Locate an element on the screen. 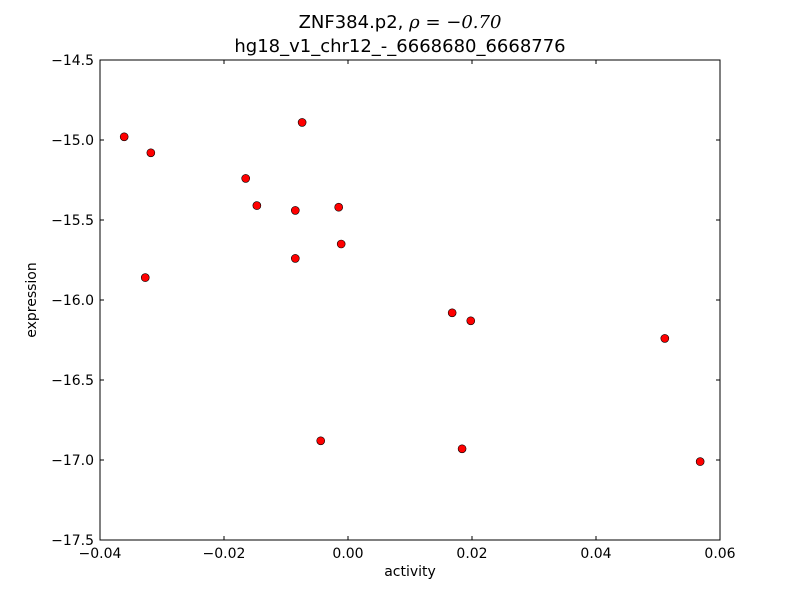 The image size is (800, 600). x-axis-label: activity is located at coordinates (410, 572).